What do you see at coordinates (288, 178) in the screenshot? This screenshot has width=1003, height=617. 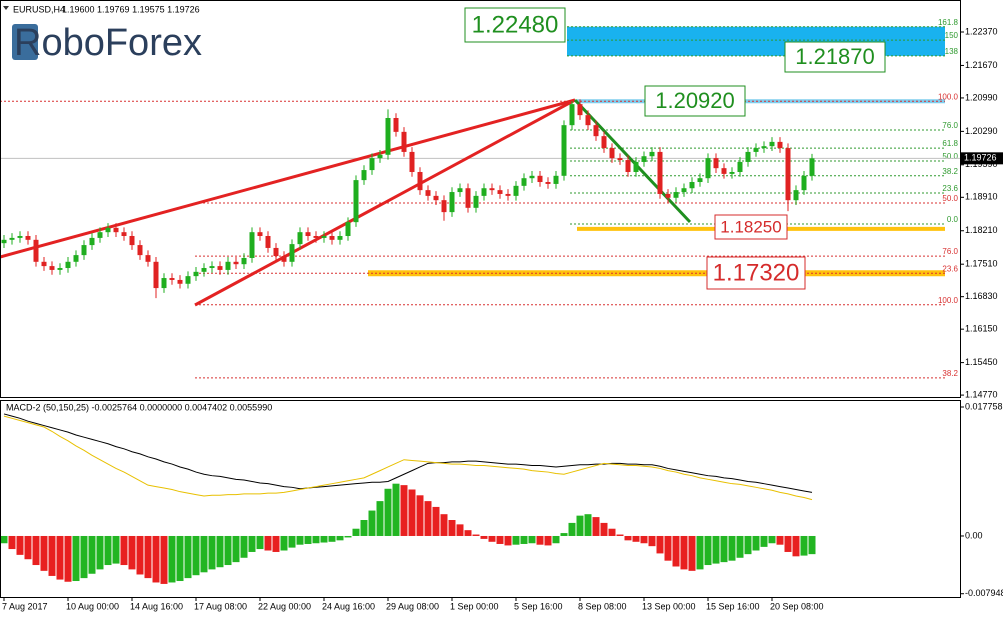 I see `trend-line` at bounding box center [288, 178].